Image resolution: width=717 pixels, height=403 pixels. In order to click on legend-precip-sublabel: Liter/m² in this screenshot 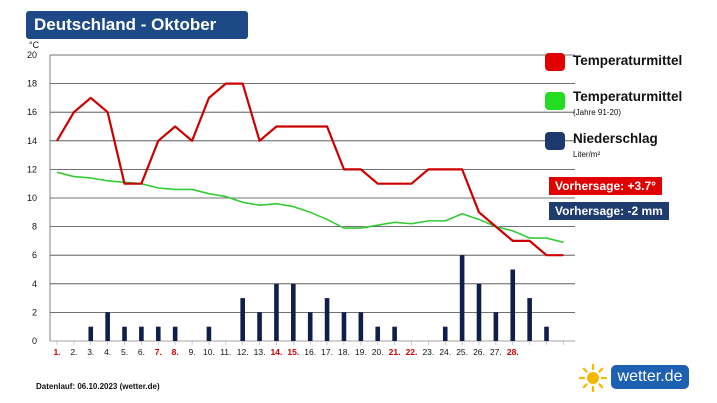, I will do `click(587, 154)`.